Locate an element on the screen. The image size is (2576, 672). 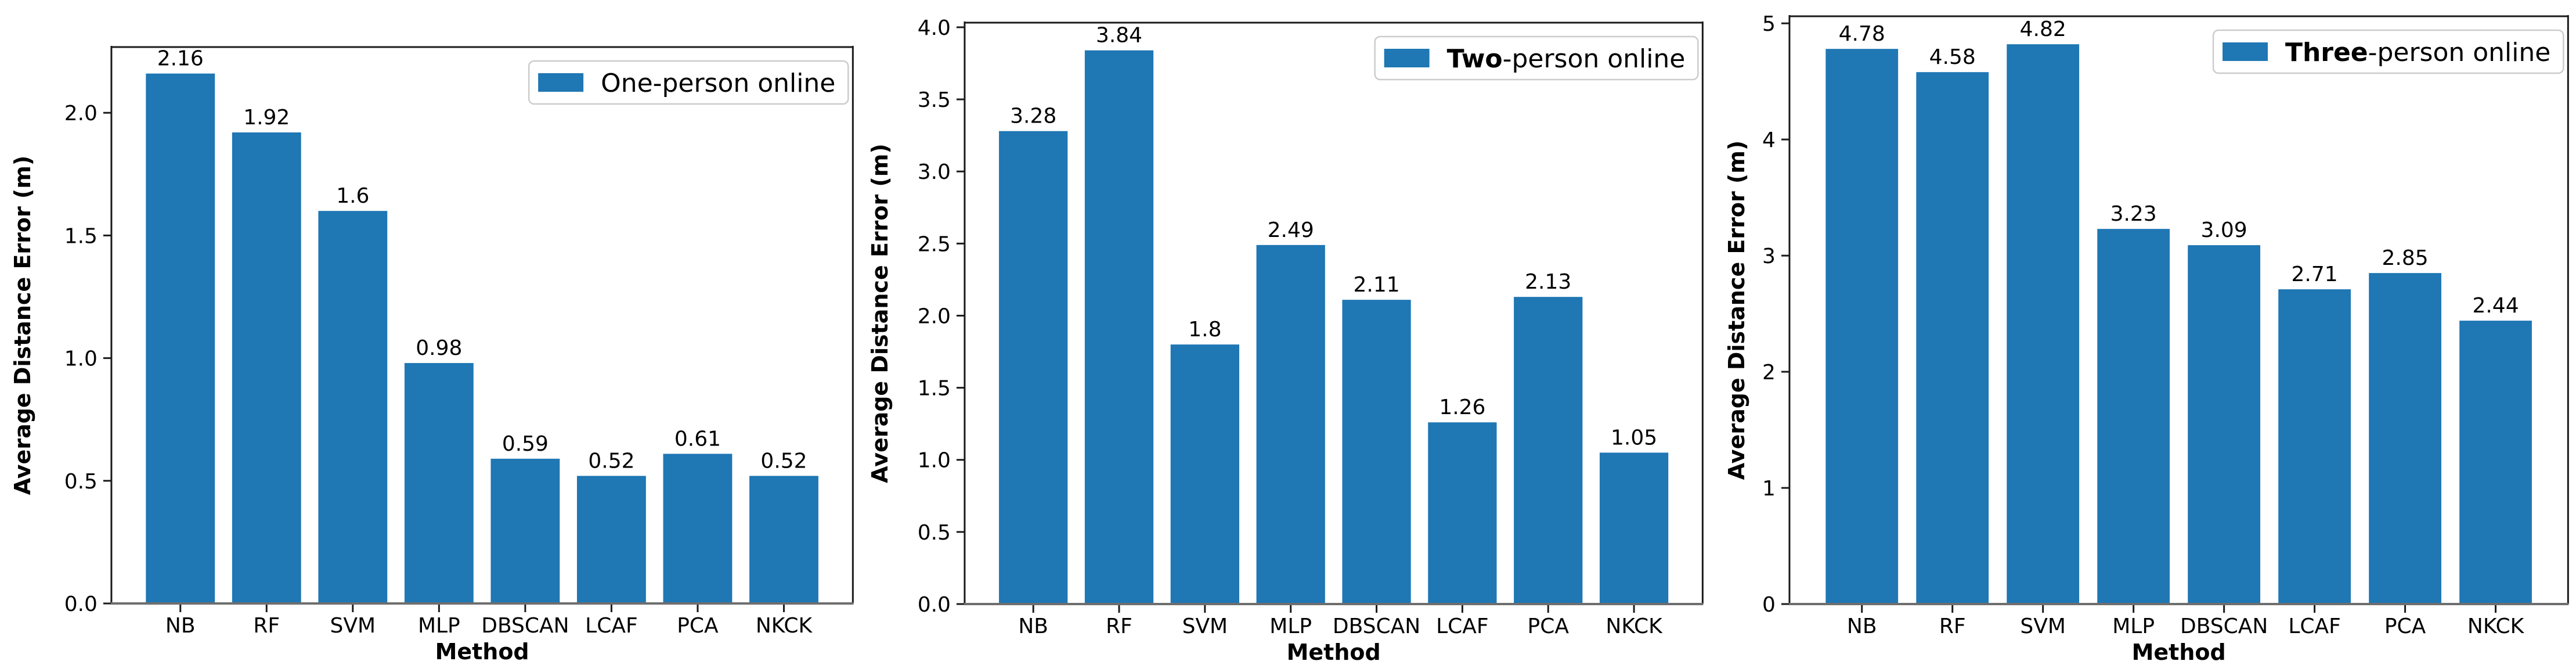
bar-value-label: 2.71 is located at coordinates (2314, 274).